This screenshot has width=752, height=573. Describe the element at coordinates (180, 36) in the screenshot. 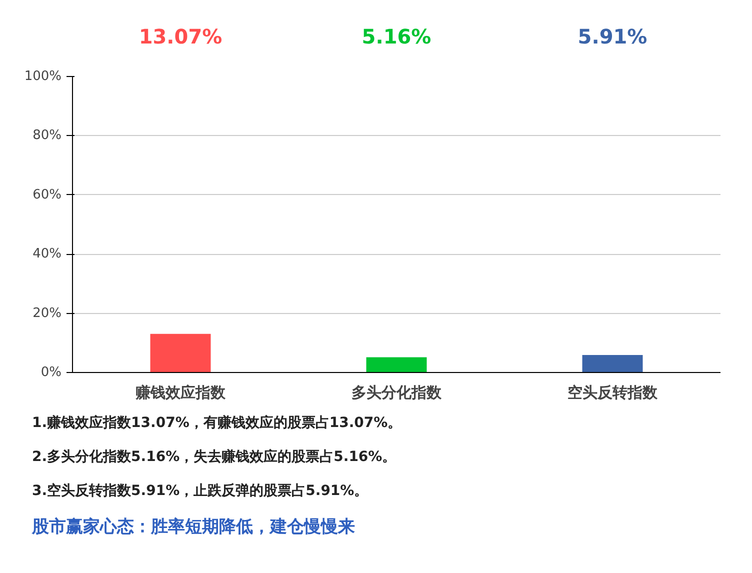

I see `data-label: 13.07%` at that location.